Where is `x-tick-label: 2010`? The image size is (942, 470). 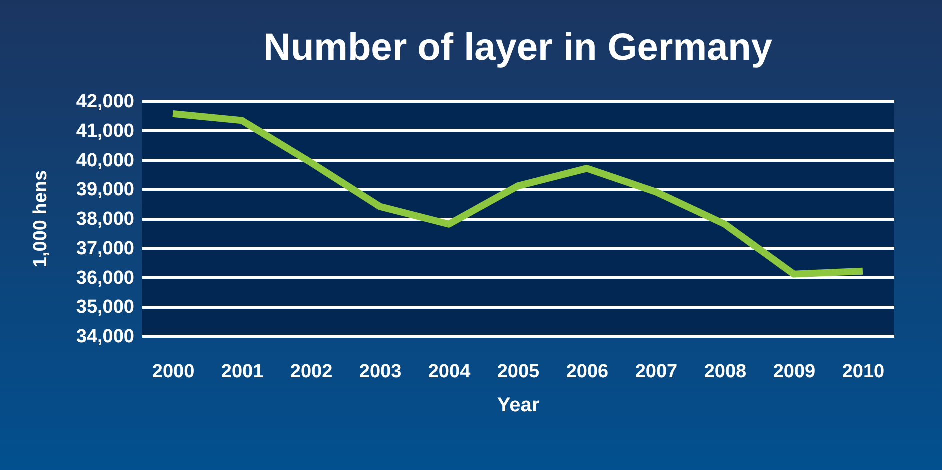 x-tick-label: 2010 is located at coordinates (863, 372).